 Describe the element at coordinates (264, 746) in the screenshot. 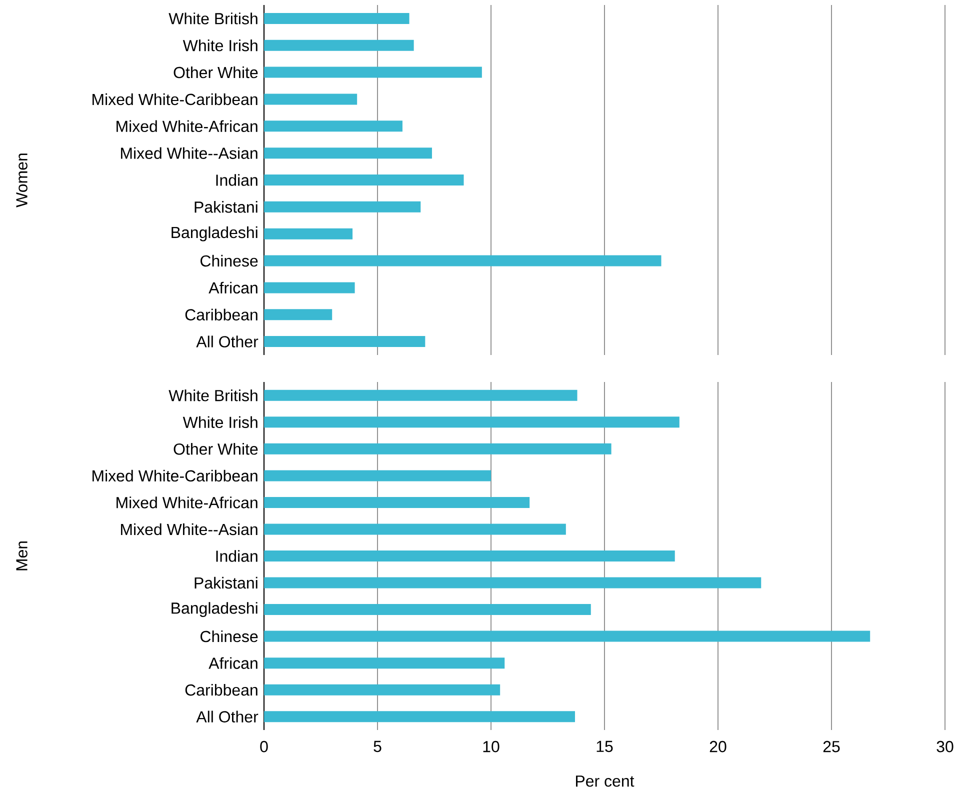

I see `x-tick-label: 0` at that location.